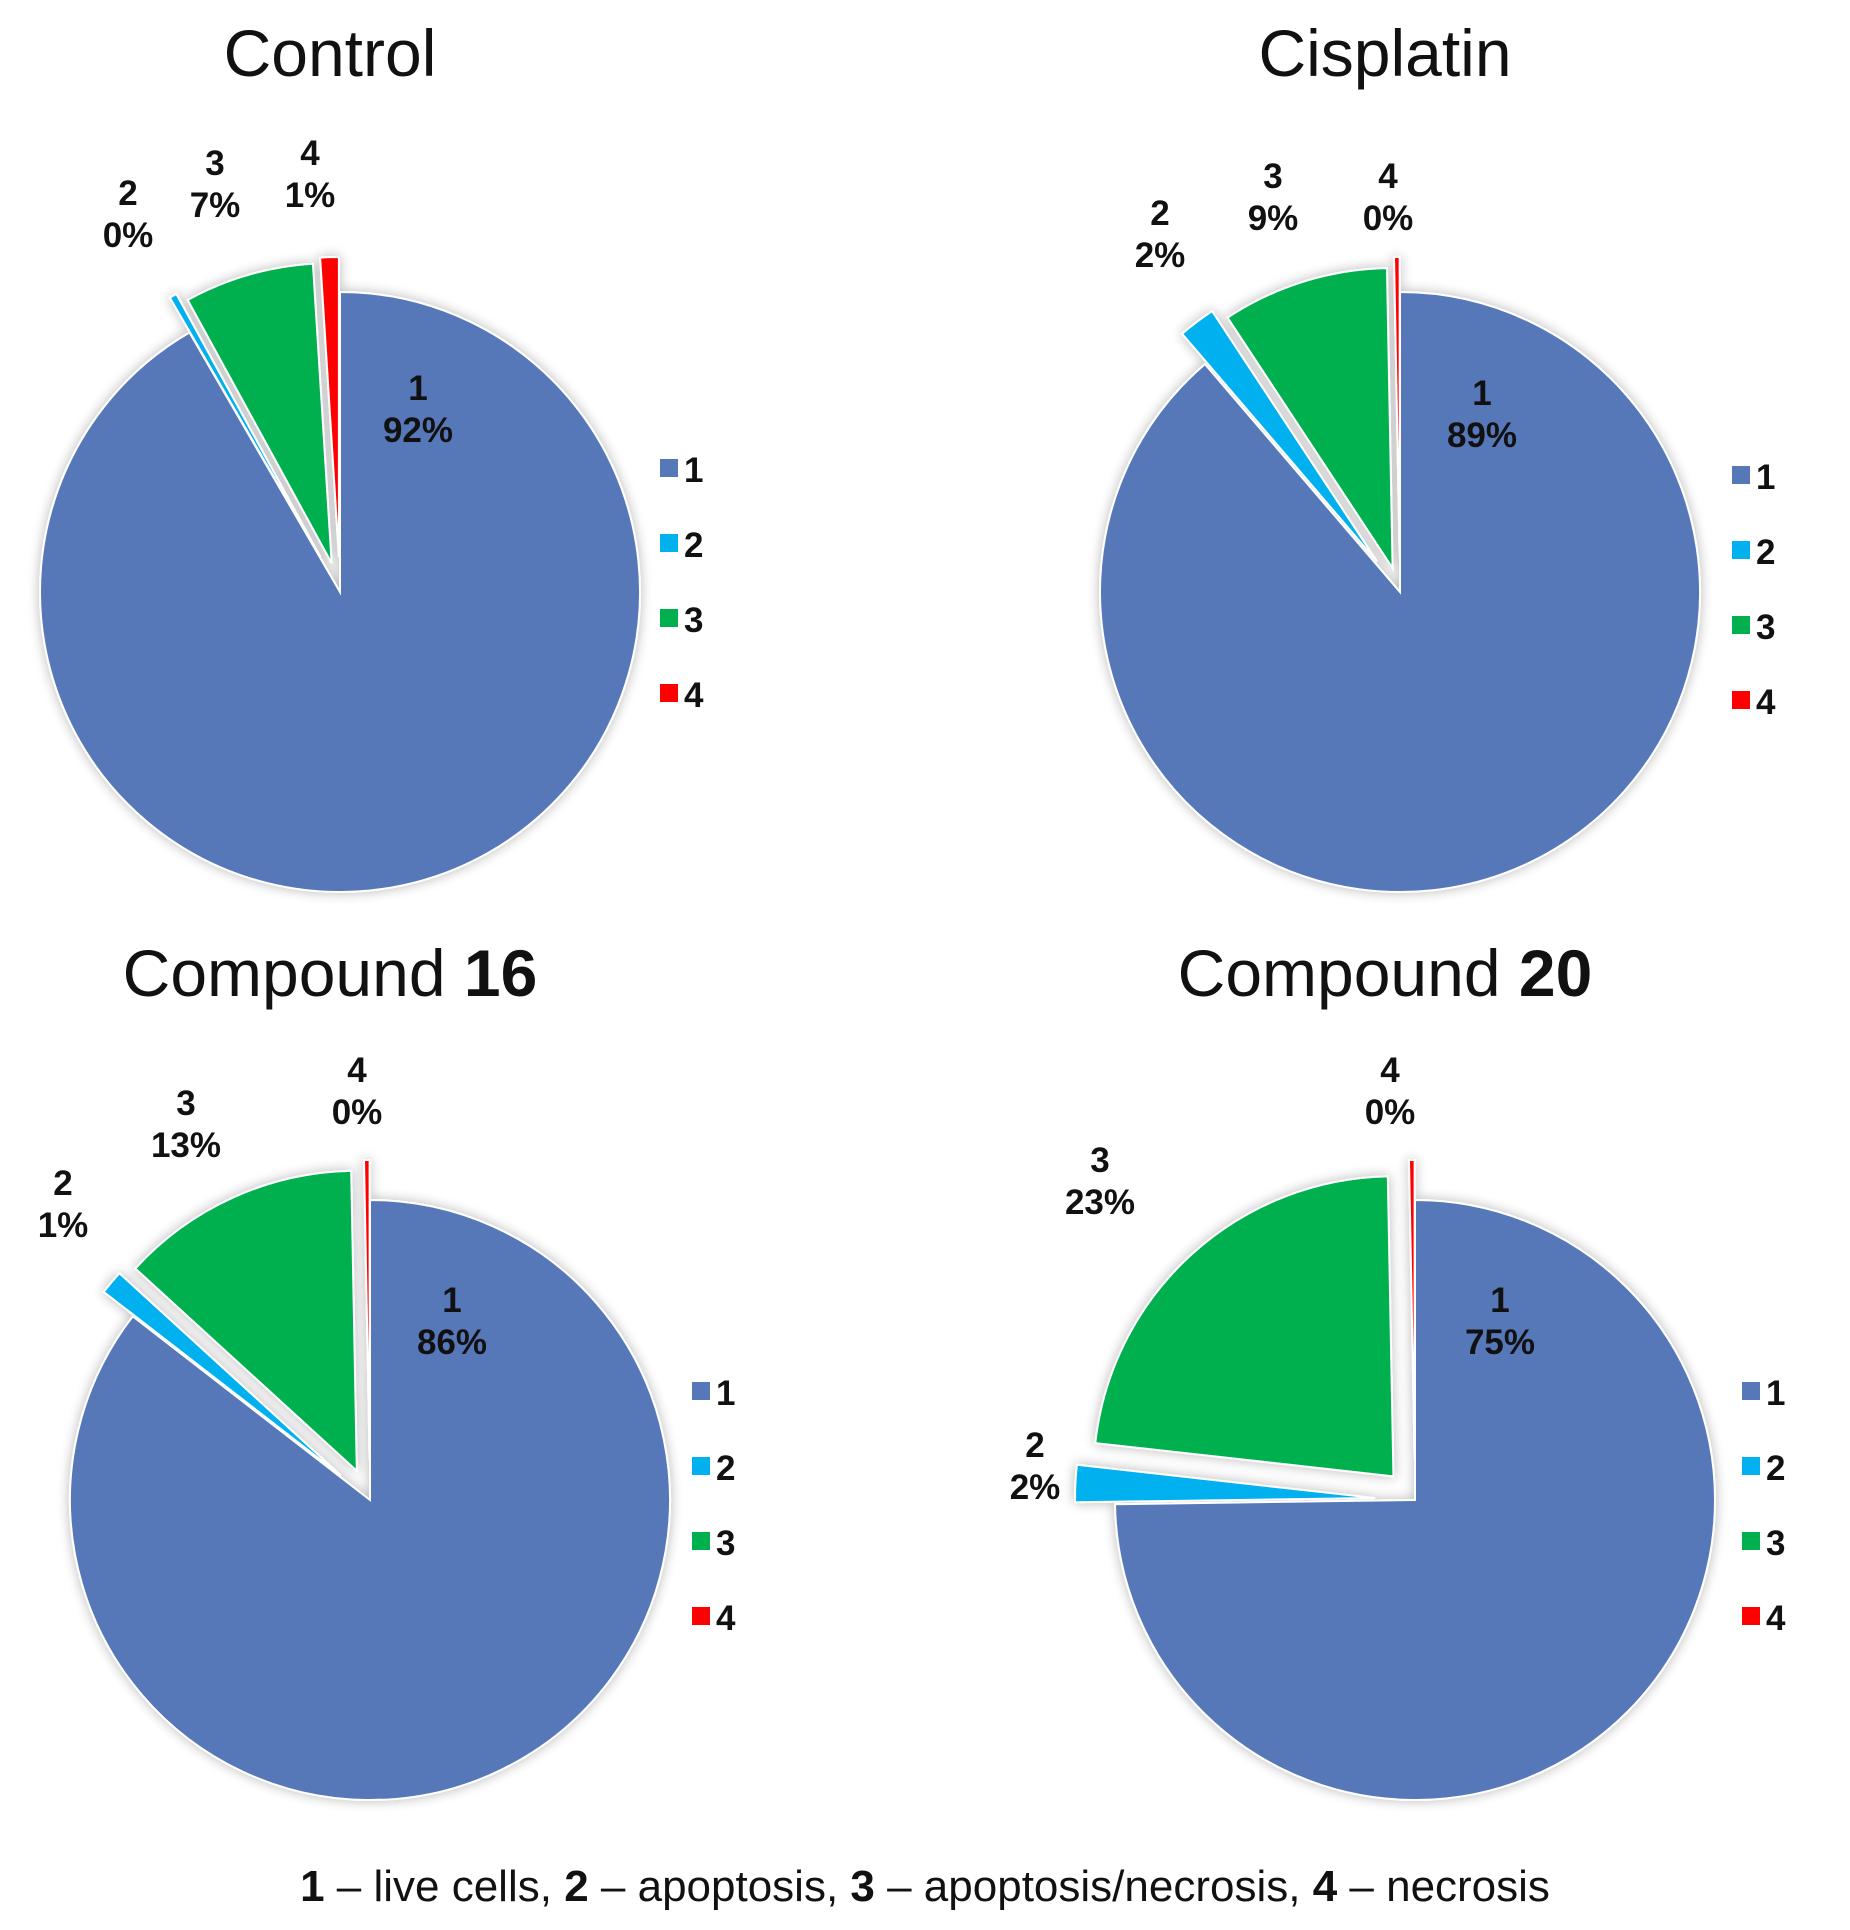 This screenshot has height=1930, width=1850. Describe the element at coordinates (1273, 197) in the screenshot. I see `data-label-3: 3 9%` at that location.